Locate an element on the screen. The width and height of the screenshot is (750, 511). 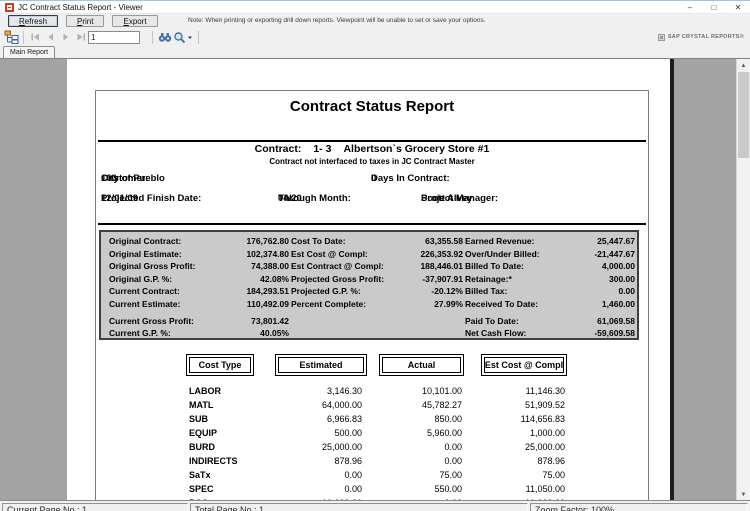
vertical-scrollbar: ▲ ▼ is located at coordinates (743, 279).